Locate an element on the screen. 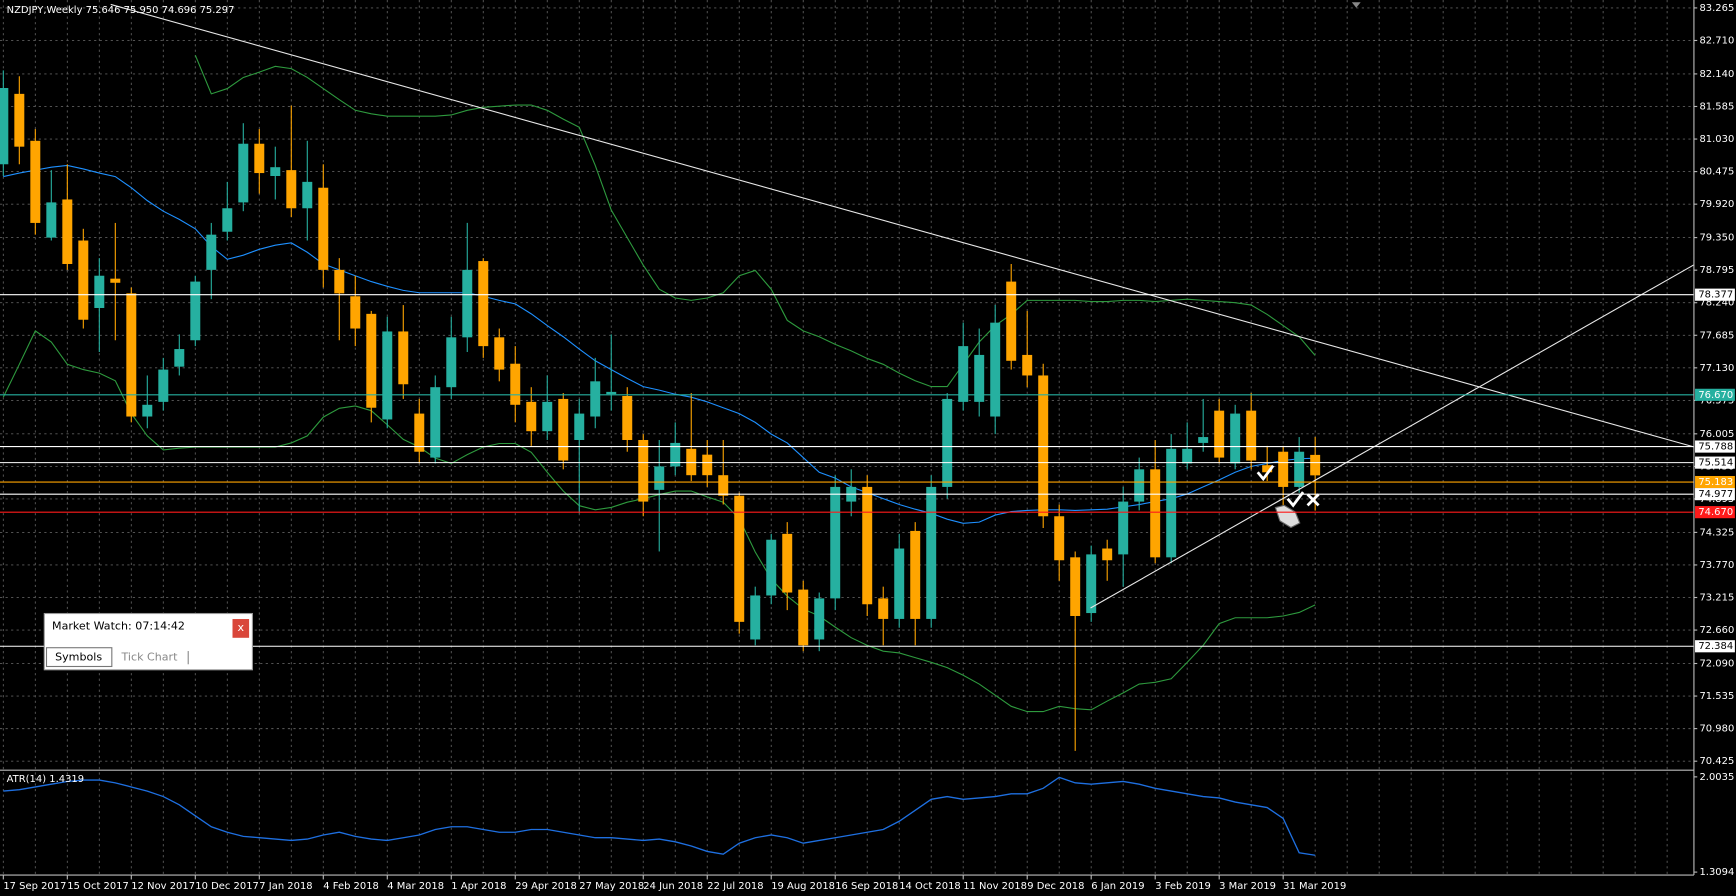 This screenshot has height=896, width=1736. x-tick-label: 3 Mar 2019 is located at coordinates (1247, 886).